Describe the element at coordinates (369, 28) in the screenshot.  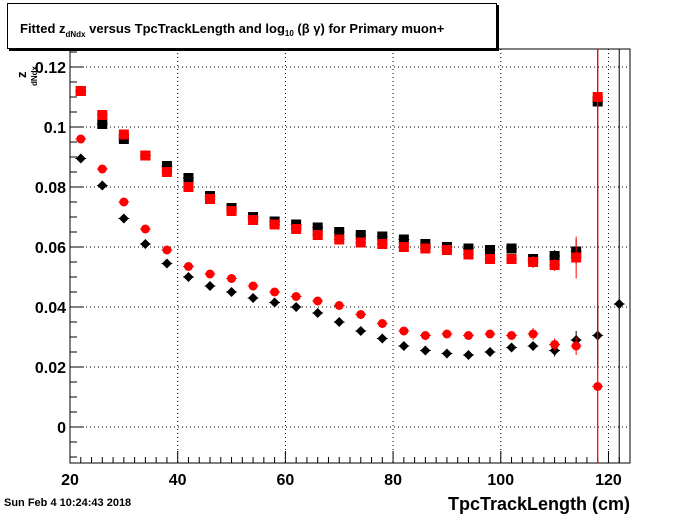
I see `title-suffix: (β γ) for Primary muon+` at that location.